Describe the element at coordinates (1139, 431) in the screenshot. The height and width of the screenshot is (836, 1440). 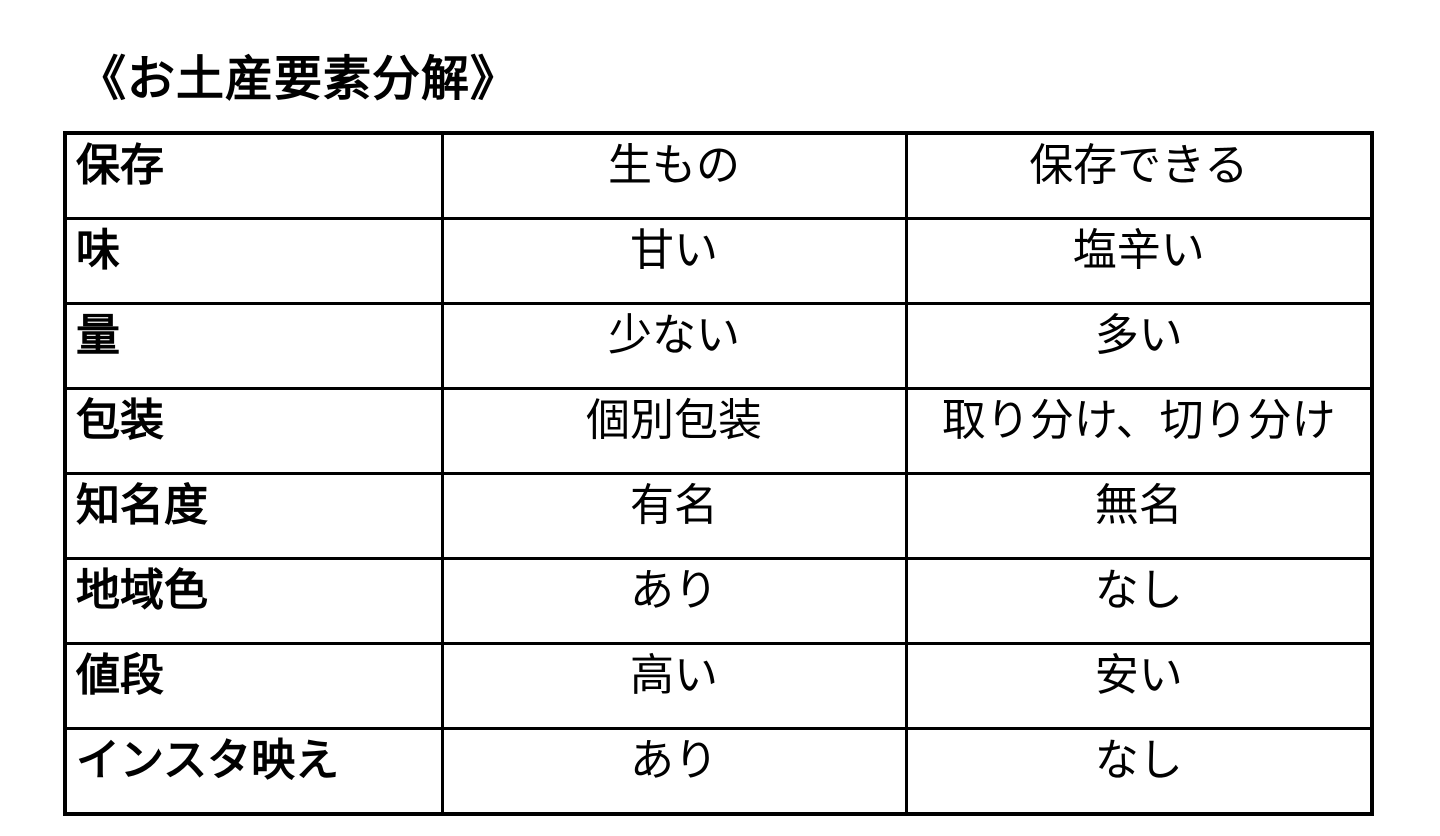
I see `row-value-right: 取り分け、切り分け` at that location.